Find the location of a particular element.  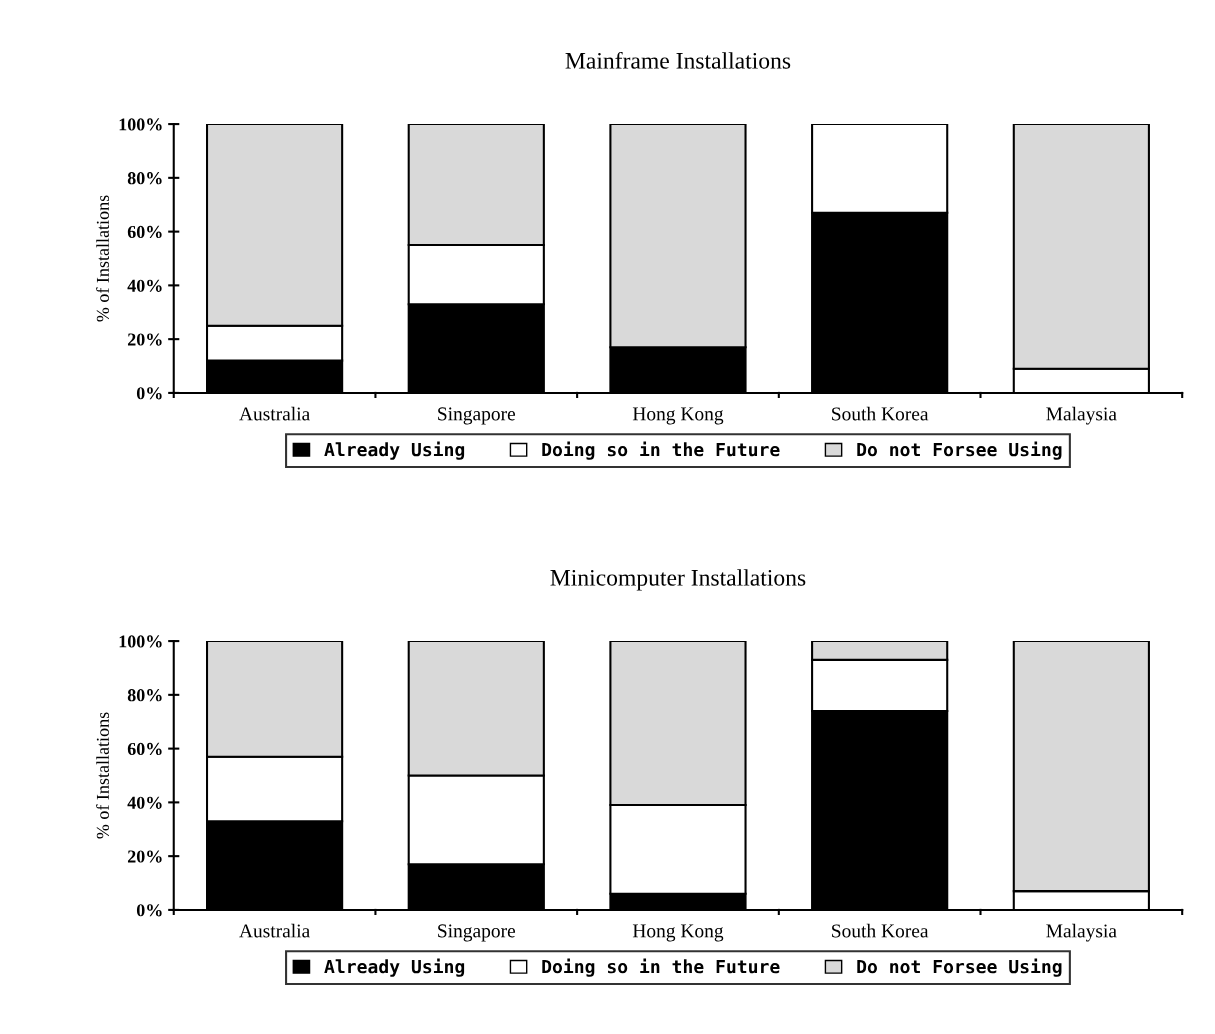

chart-title: Mainframe Installations is located at coordinates (678, 60).